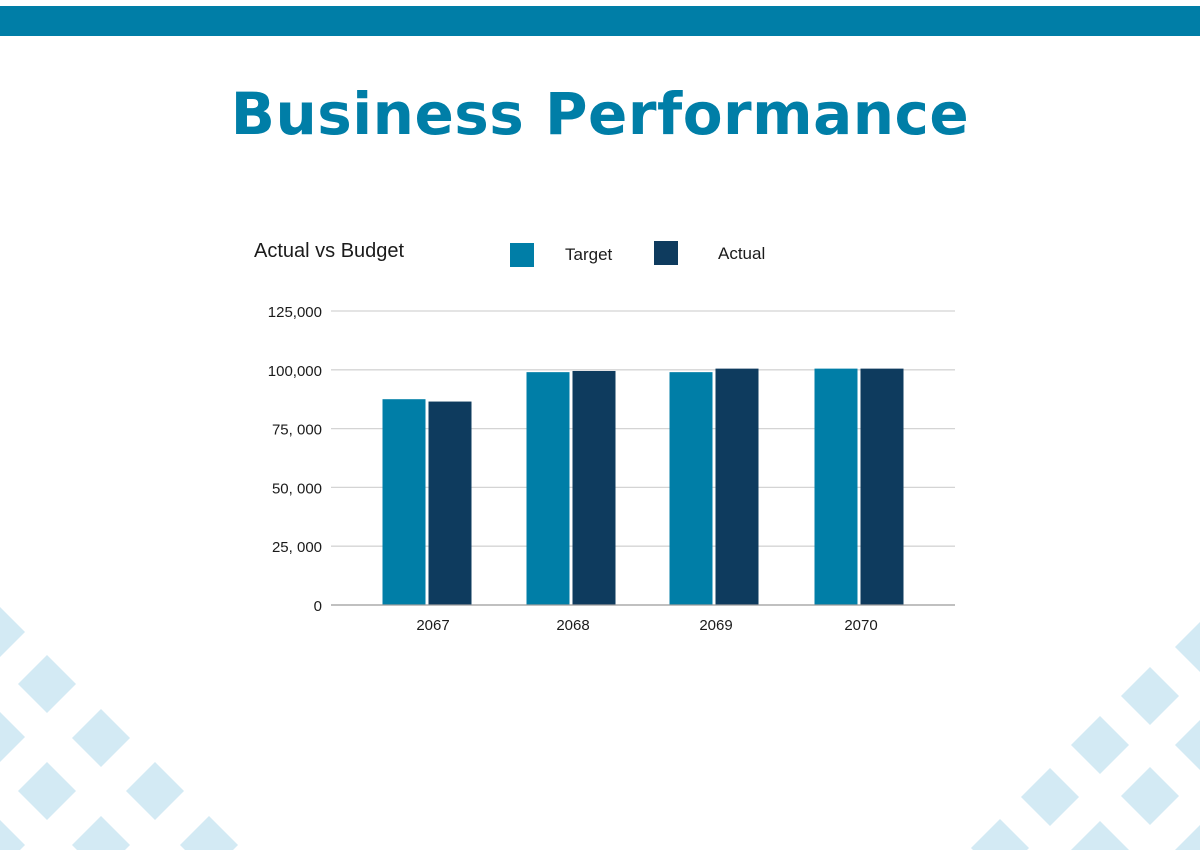 The width and height of the screenshot is (1200, 850). What do you see at coordinates (742, 253) in the screenshot?
I see `legend-label-actual: Actual` at bounding box center [742, 253].